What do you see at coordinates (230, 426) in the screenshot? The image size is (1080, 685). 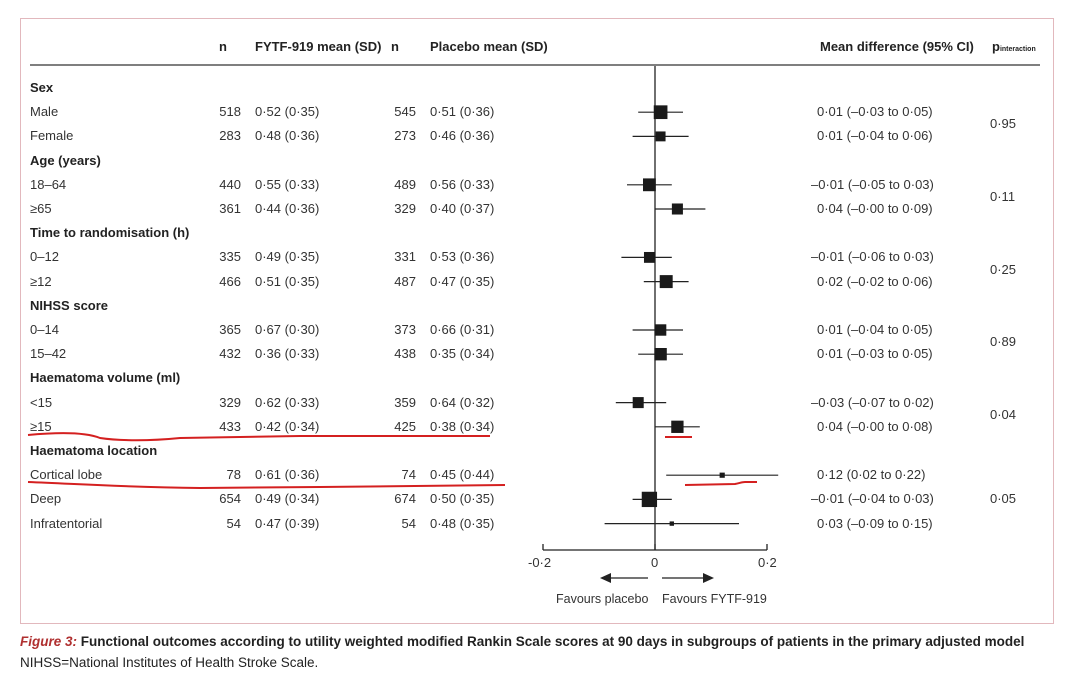 I see `fytf-n: 433` at bounding box center [230, 426].